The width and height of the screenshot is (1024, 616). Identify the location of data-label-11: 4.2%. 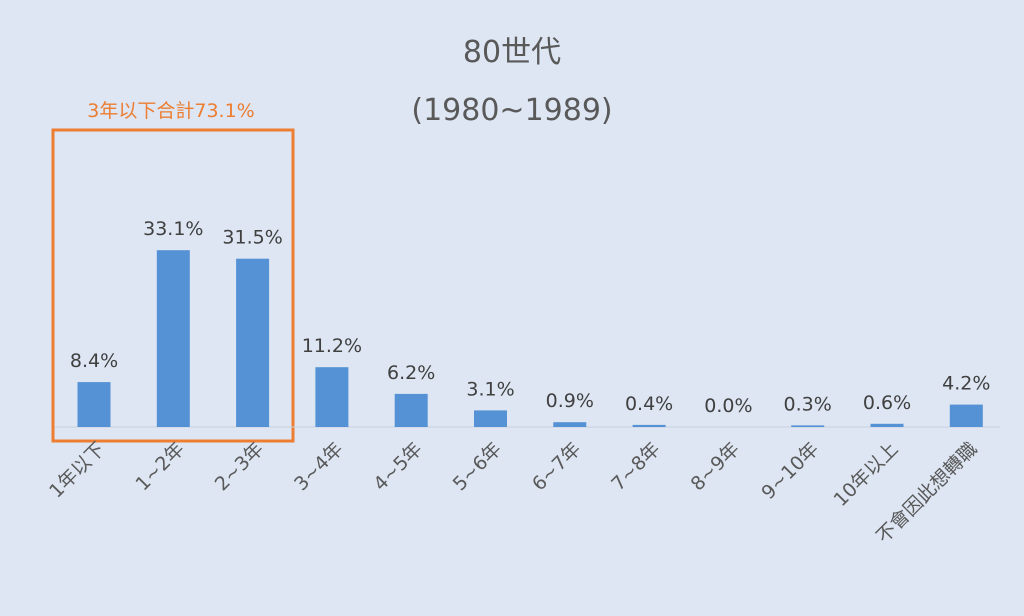
(966, 384).